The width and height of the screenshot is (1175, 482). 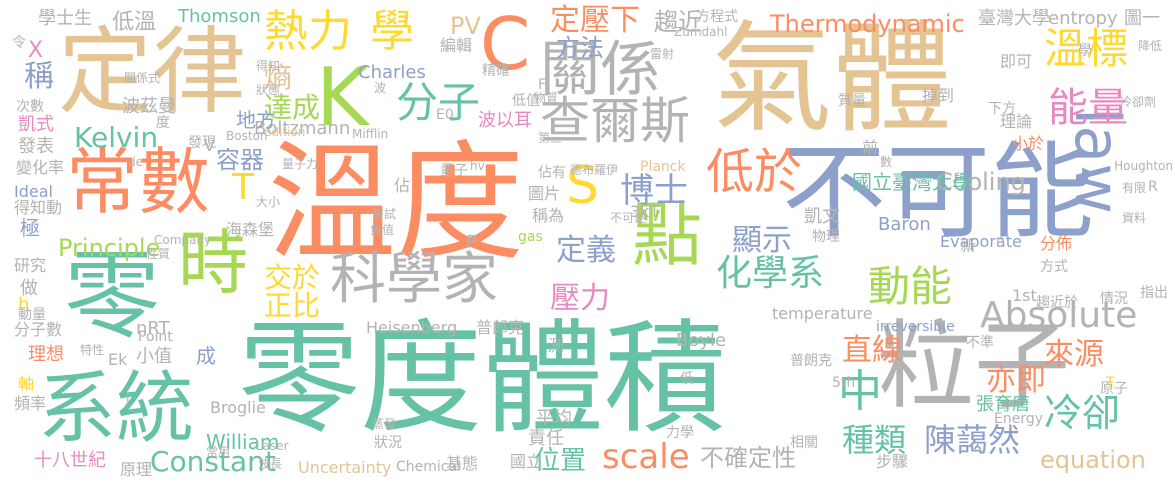 What do you see at coordinates (938, 95) in the screenshot?
I see `word-cloud-word: 掉到` at bounding box center [938, 95].